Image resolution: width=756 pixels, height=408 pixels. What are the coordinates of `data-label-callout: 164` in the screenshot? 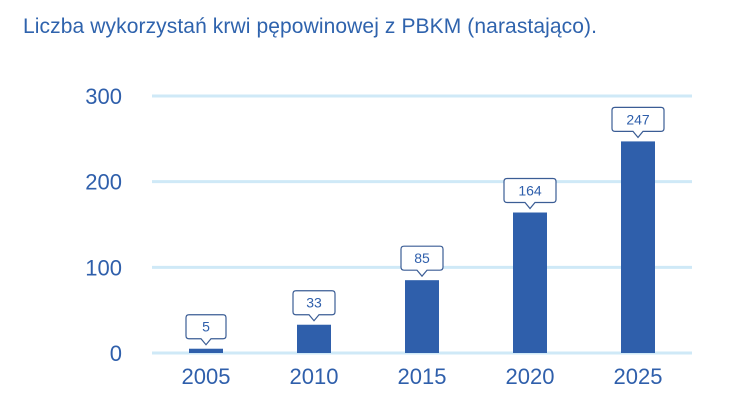 It's located at (530, 193).